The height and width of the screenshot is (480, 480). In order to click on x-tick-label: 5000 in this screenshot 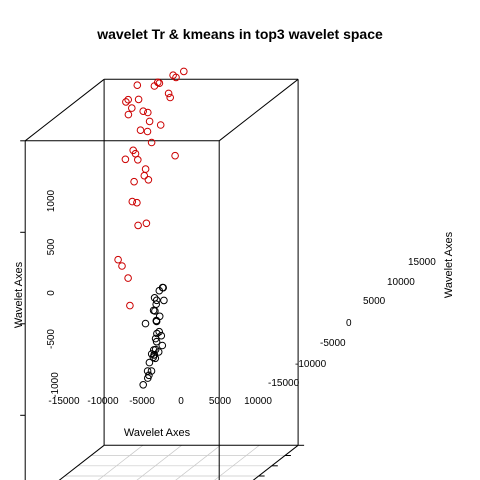, I will do `click(220, 401)`.